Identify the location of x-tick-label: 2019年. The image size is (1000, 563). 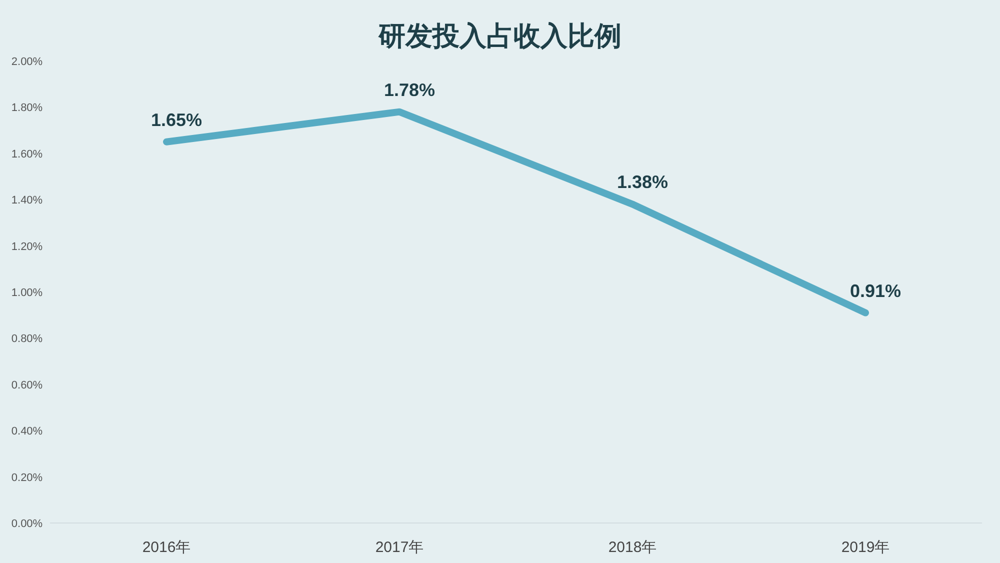
(865, 547).